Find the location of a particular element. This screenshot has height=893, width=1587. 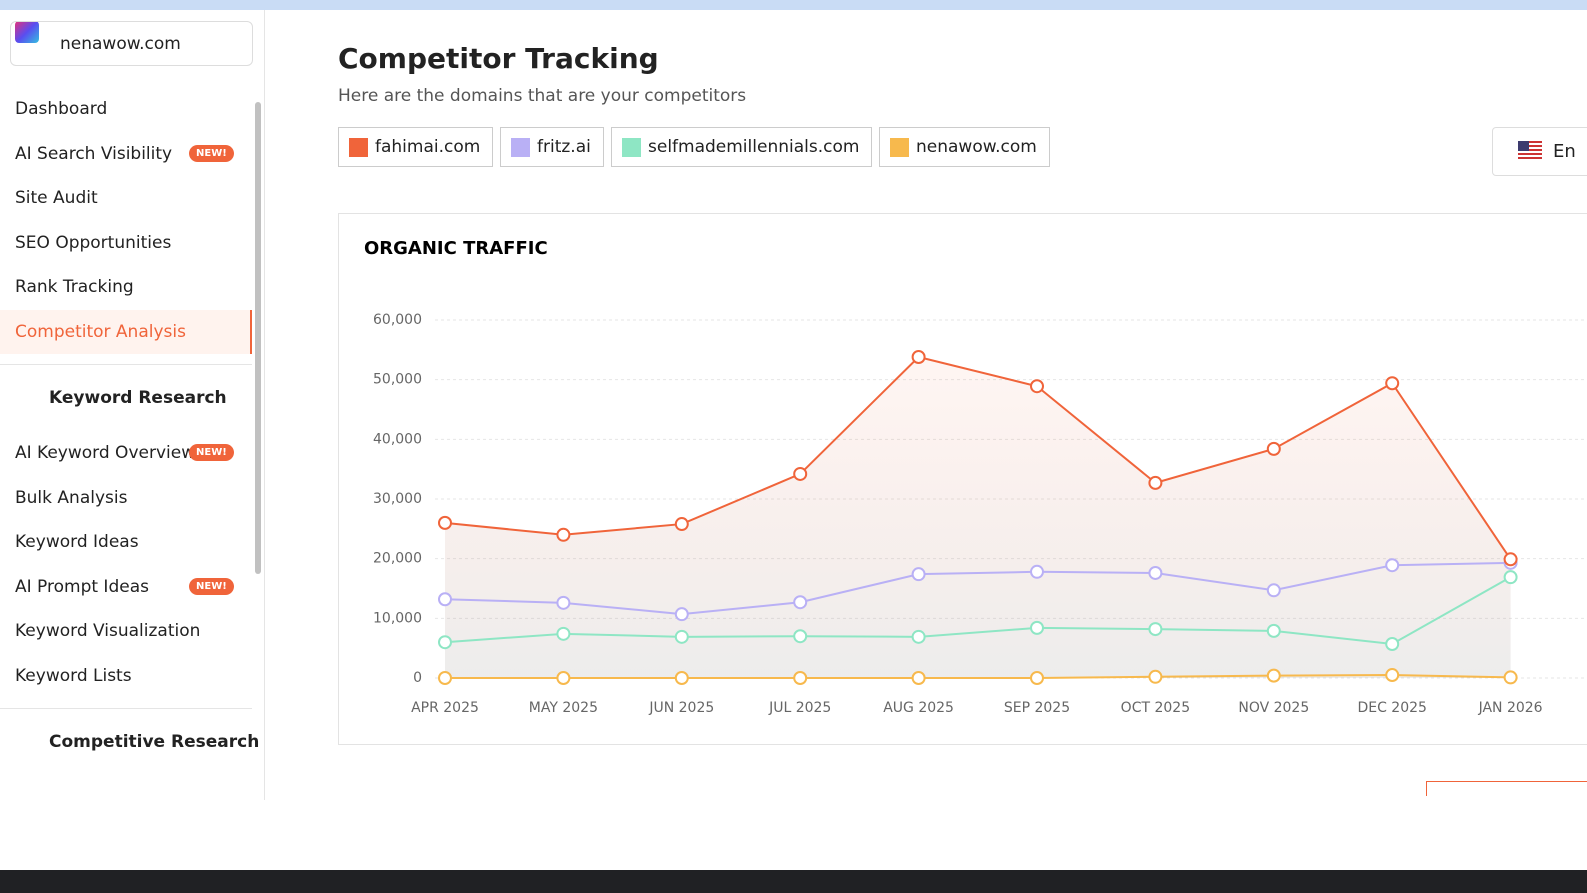

legend-item: selfmademillennials.com is located at coordinates (742, 147).